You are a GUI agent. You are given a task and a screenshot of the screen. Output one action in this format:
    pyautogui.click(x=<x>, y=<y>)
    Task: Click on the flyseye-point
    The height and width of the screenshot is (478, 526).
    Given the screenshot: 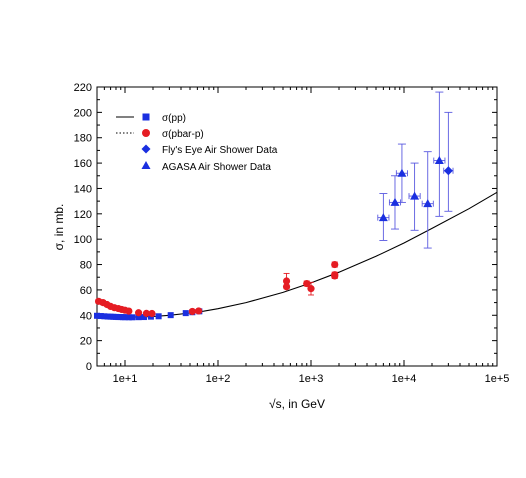 What is the action you would take?
    pyautogui.click(x=448, y=171)
    